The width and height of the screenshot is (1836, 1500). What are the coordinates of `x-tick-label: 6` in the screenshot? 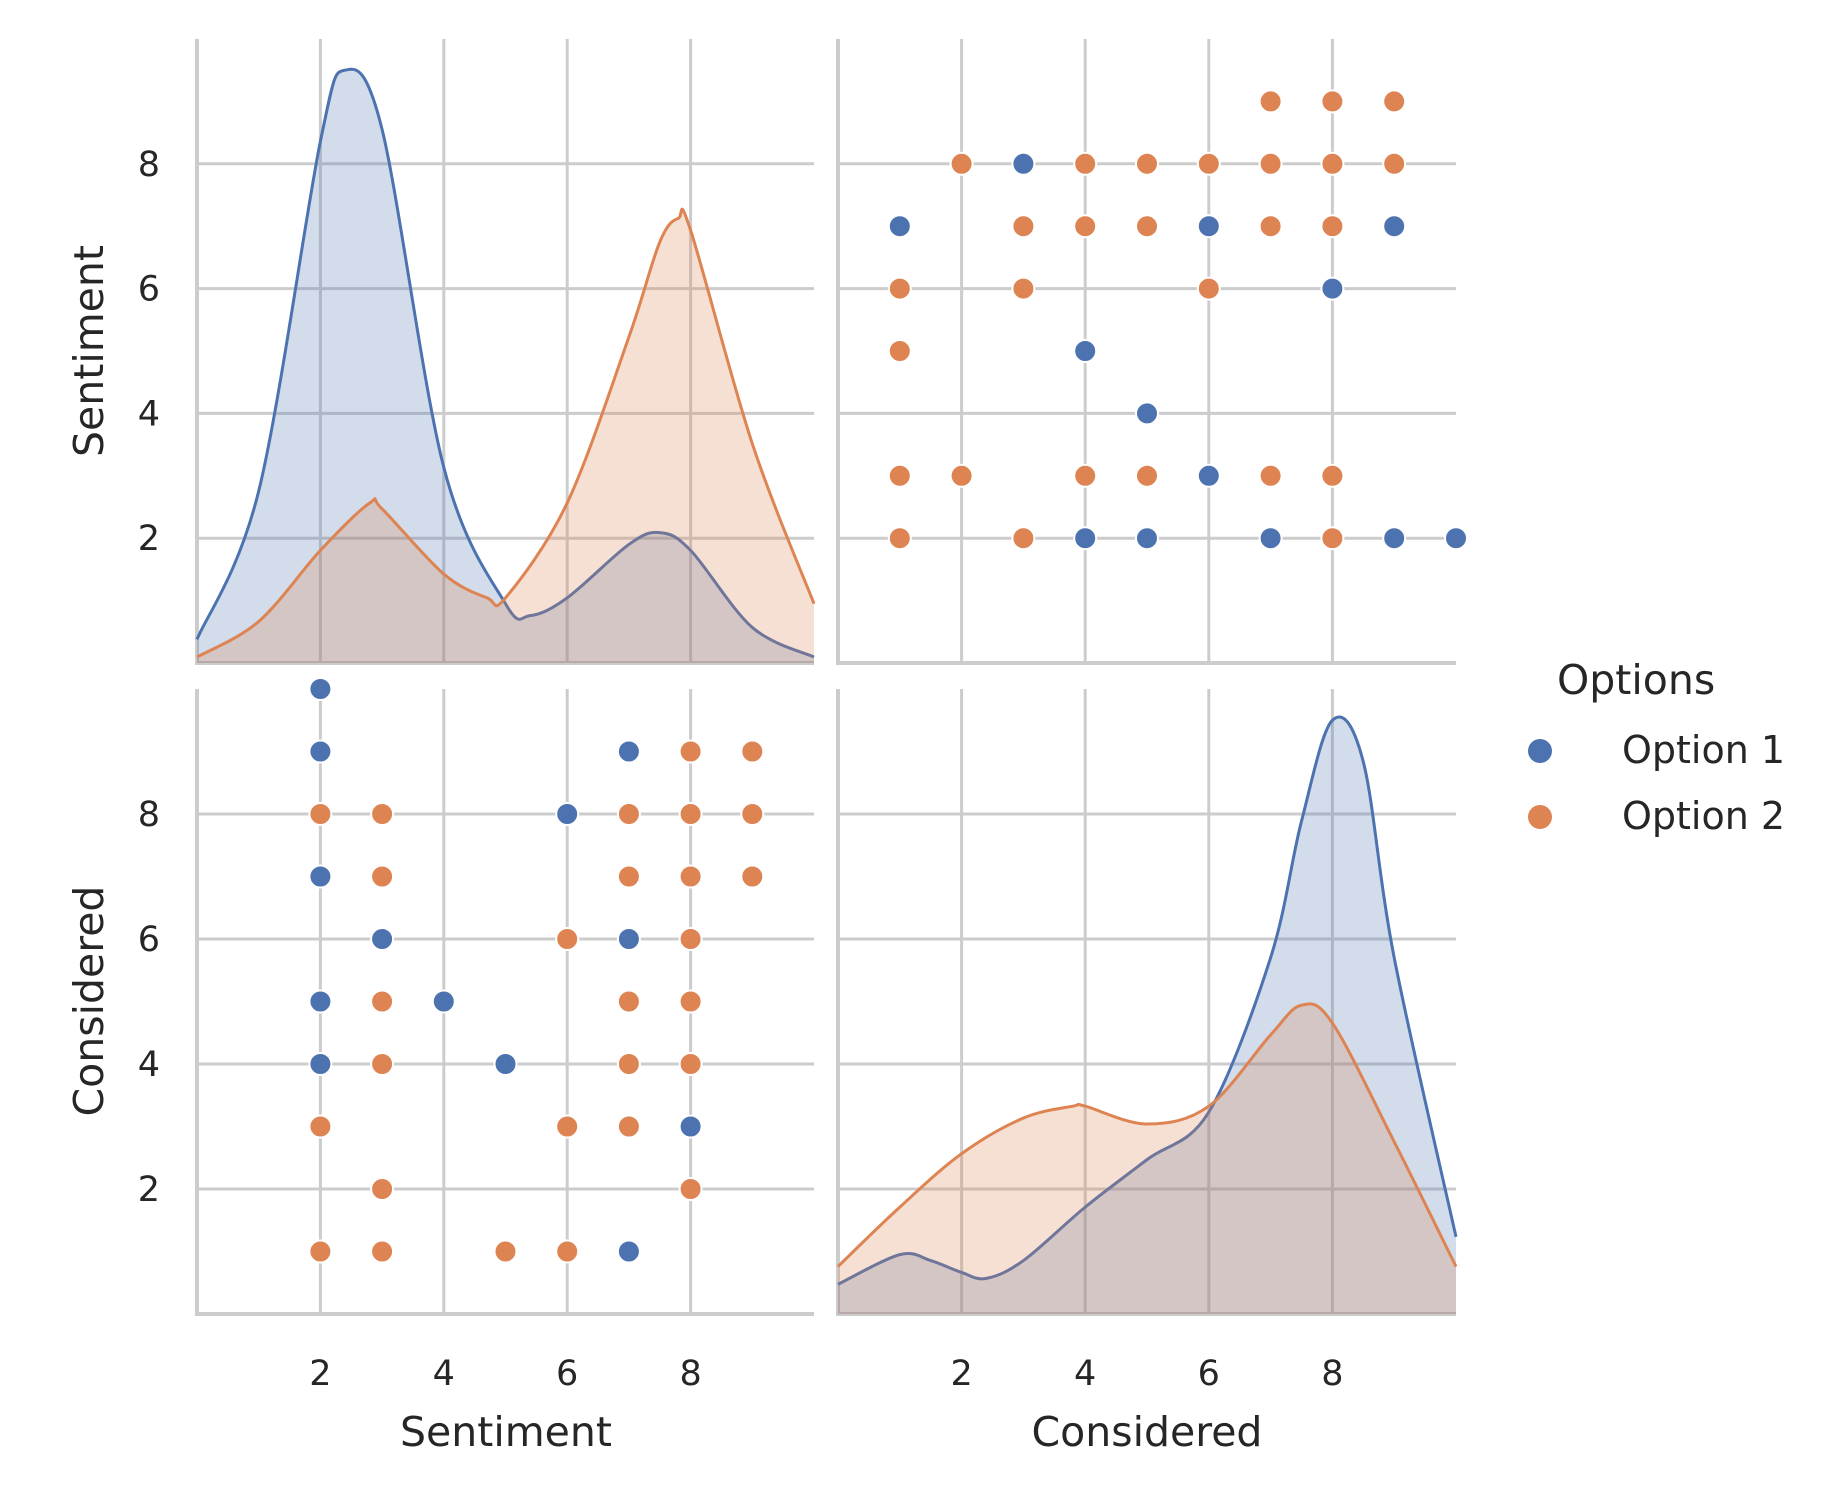 It's located at (567, 1374).